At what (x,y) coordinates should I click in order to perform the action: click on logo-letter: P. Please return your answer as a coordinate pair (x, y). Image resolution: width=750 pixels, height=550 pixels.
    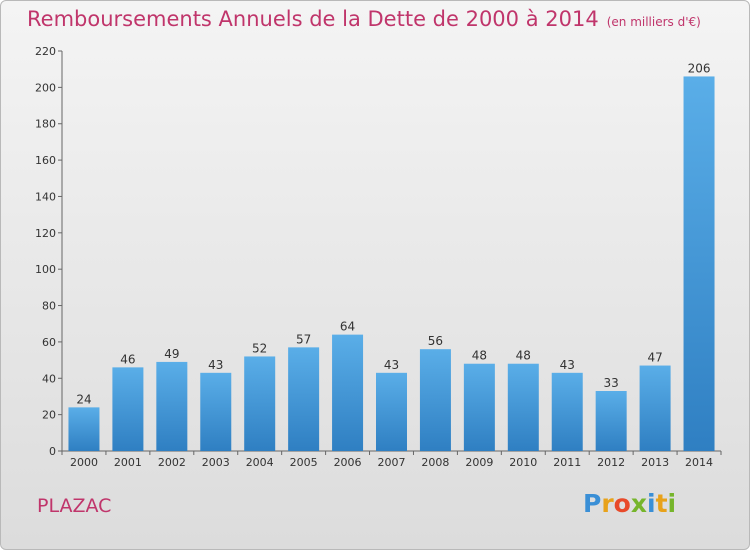
    Looking at the image, I should click on (592, 503).